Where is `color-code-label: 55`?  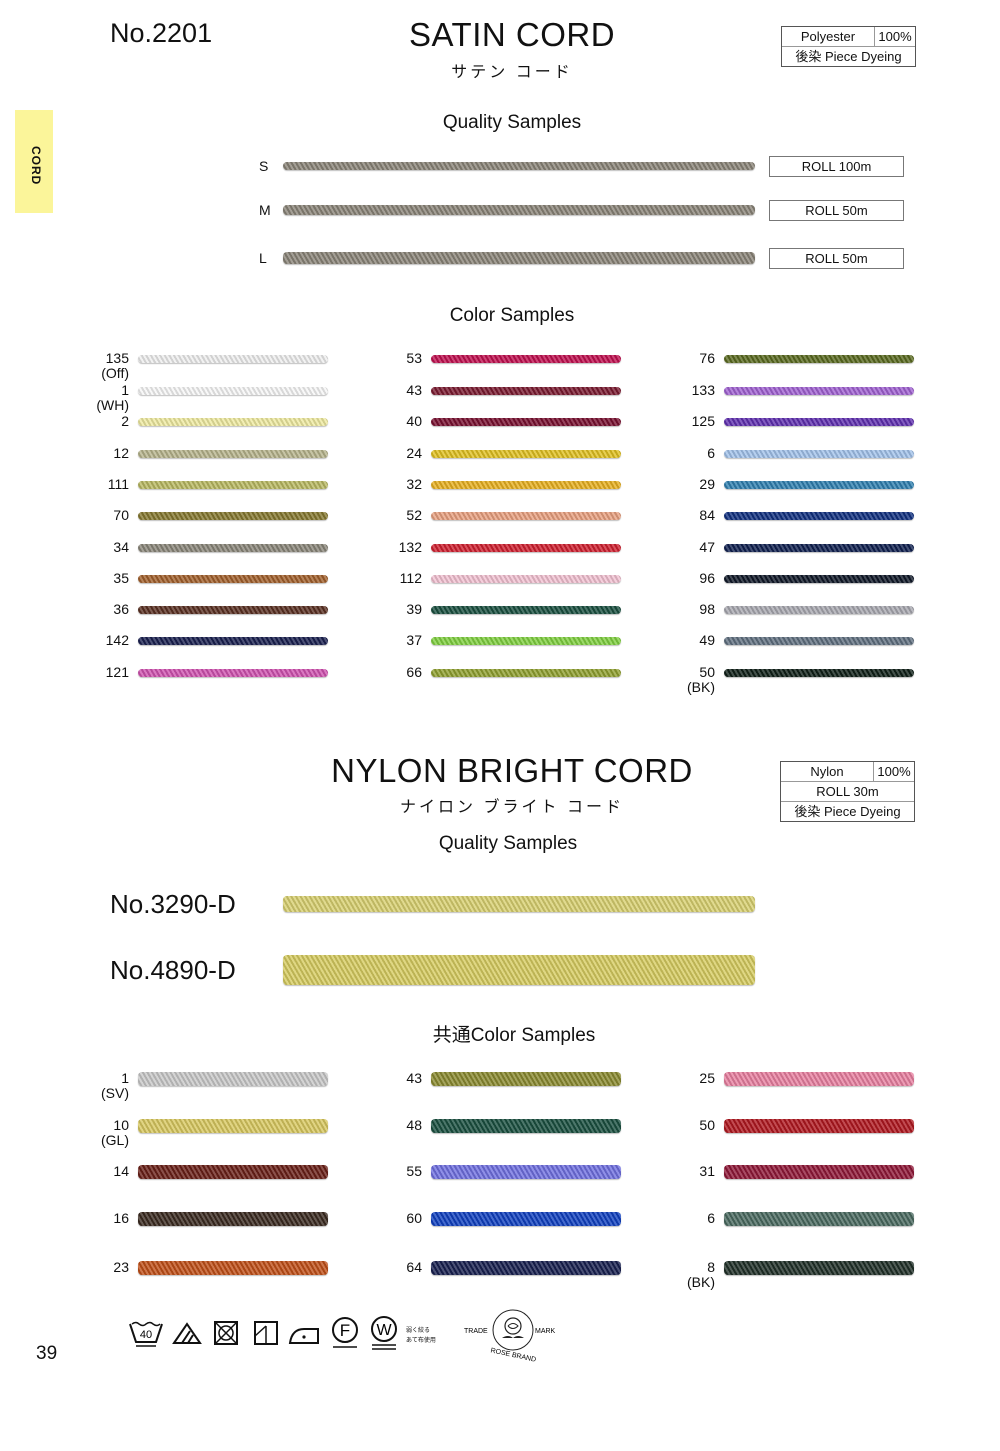
color-code-label: 55 is located at coordinates (392, 1171).